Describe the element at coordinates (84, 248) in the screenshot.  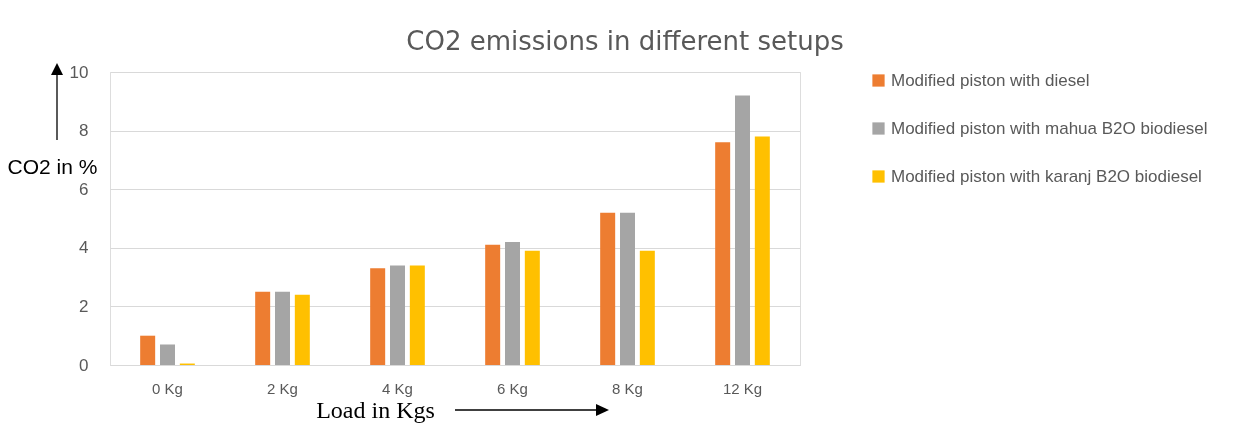
I see `y-tick-label: 4` at that location.